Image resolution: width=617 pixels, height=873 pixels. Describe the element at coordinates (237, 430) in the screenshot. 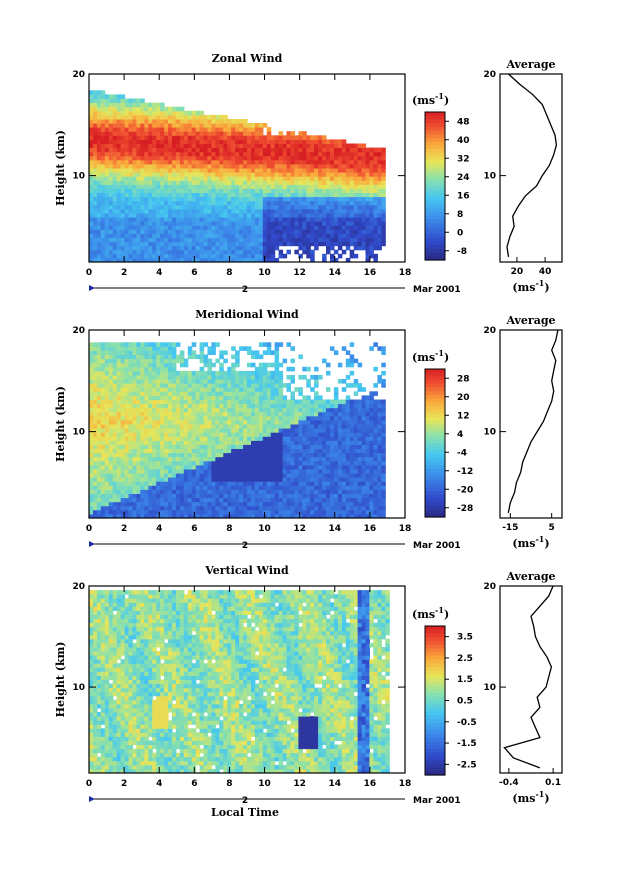

I see `heatmap-field` at that location.